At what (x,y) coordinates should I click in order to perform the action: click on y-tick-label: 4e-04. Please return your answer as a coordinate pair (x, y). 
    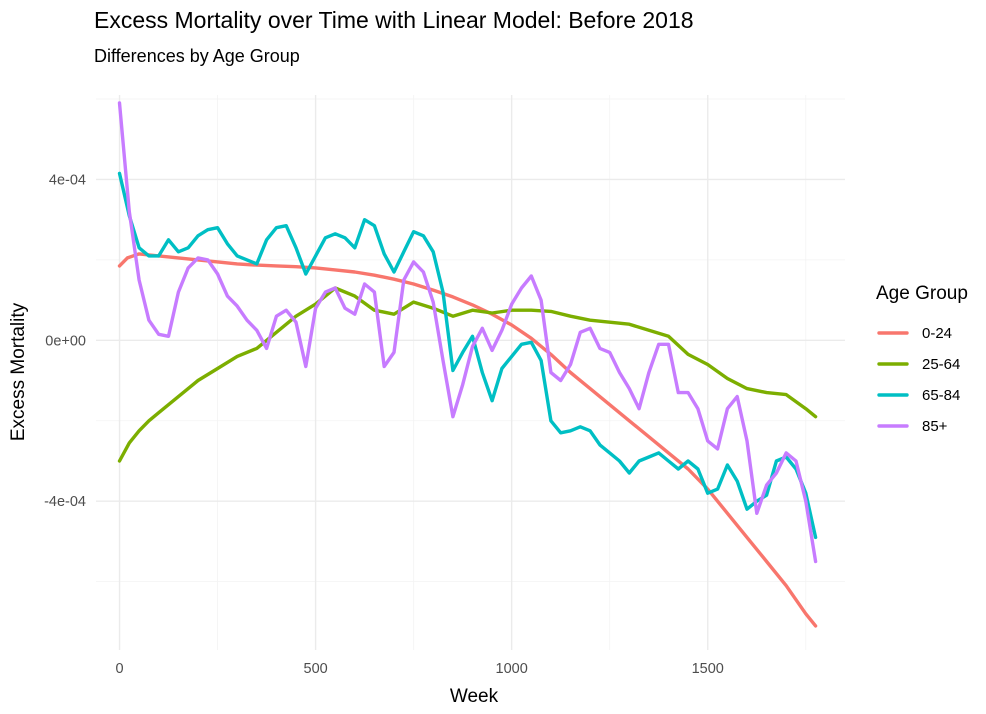
    Looking at the image, I should click on (67, 180).